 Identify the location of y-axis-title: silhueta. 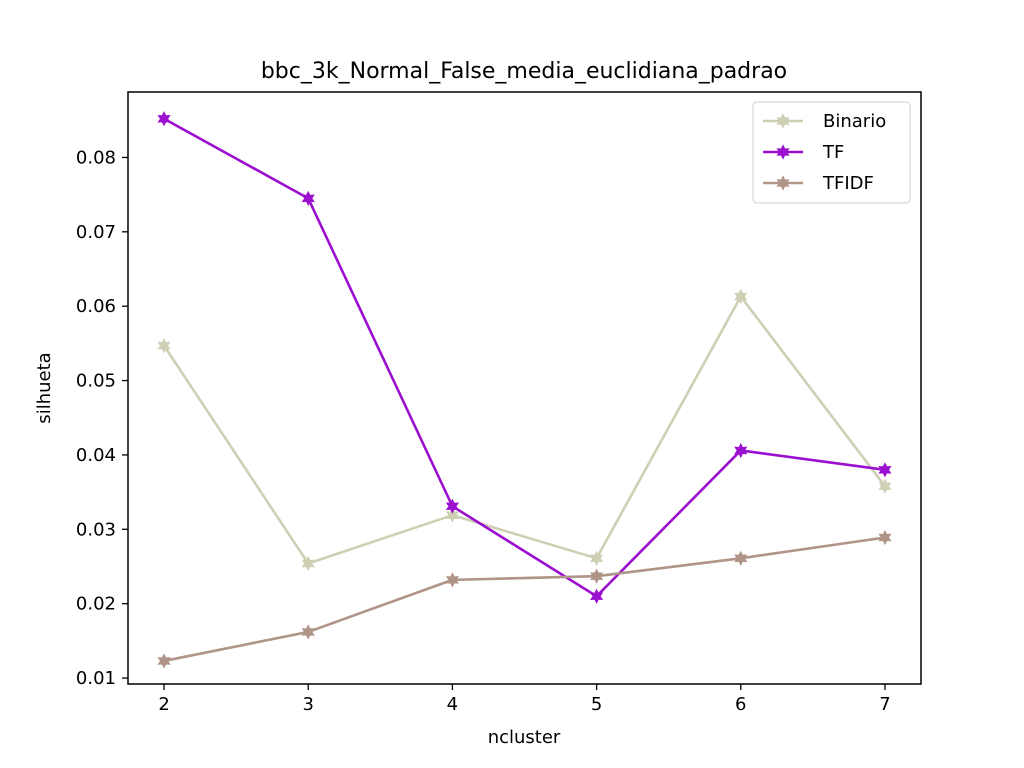
(44, 387).